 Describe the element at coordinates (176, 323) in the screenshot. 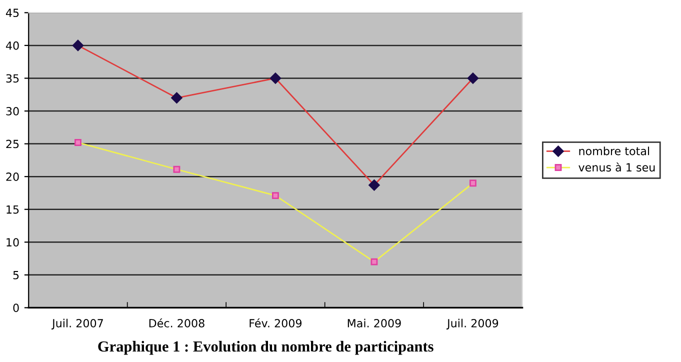

I see `x-tick-label: Déc. 2008` at that location.